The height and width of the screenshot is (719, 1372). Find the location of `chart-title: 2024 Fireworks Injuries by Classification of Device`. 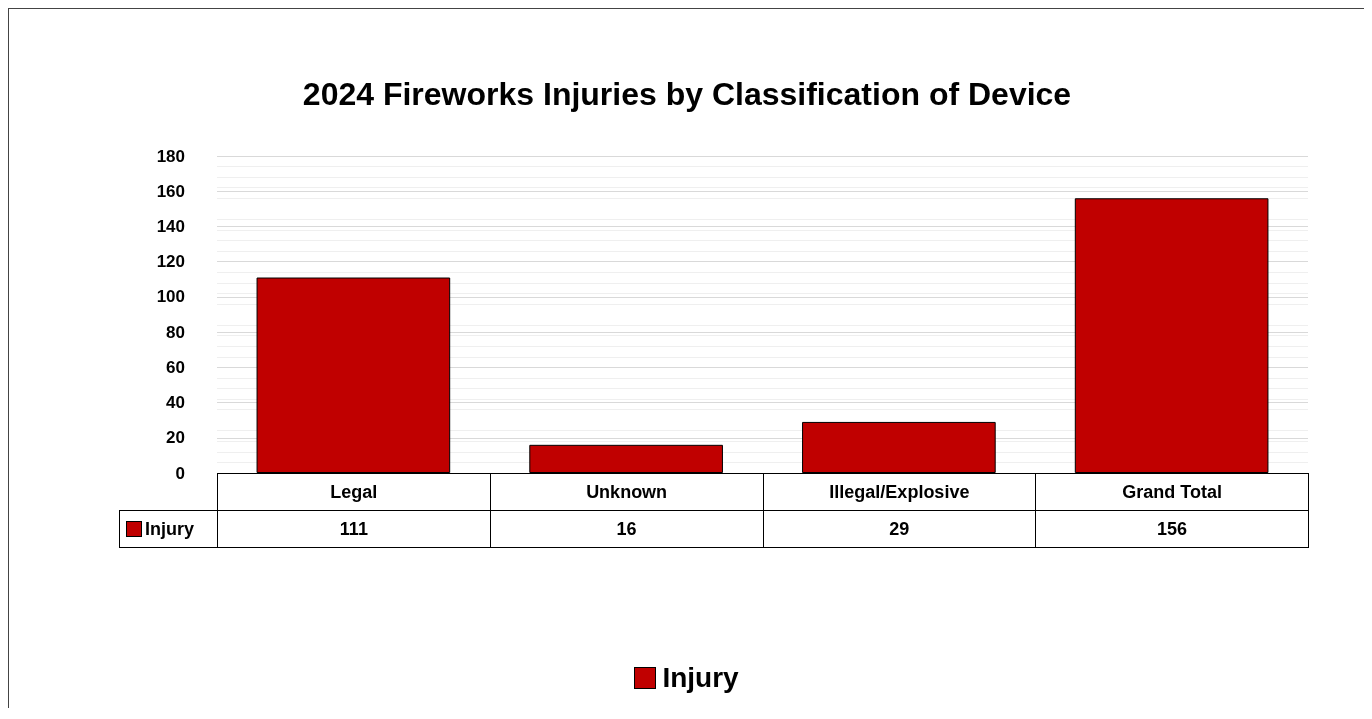

chart-title: 2024 Fireworks Injuries by Classification of Device is located at coordinates (687, 94).